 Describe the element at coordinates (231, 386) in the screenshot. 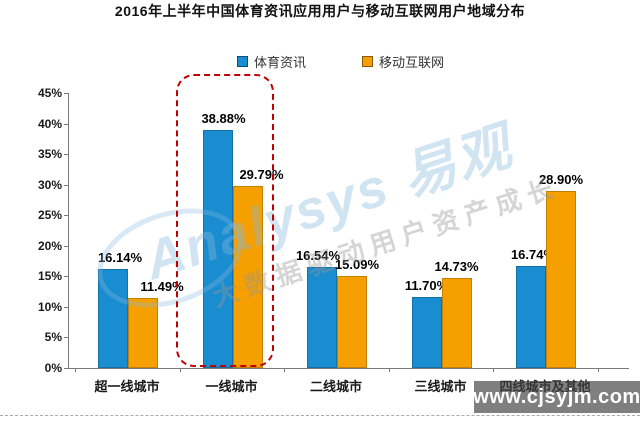

I see `x-axis-category-label: 一线城市` at that location.